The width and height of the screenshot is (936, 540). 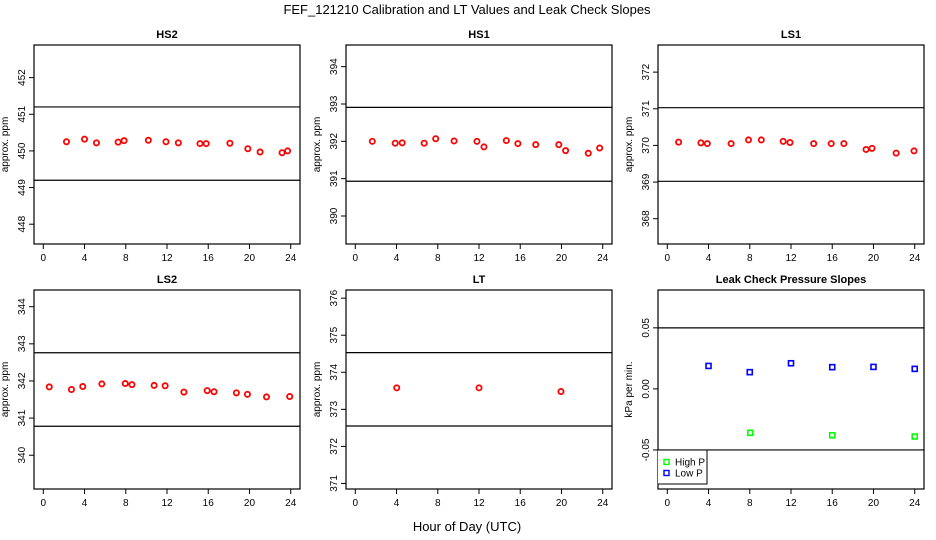 What do you see at coordinates (166, 35) in the screenshot?
I see `panel-title: HS2` at bounding box center [166, 35].